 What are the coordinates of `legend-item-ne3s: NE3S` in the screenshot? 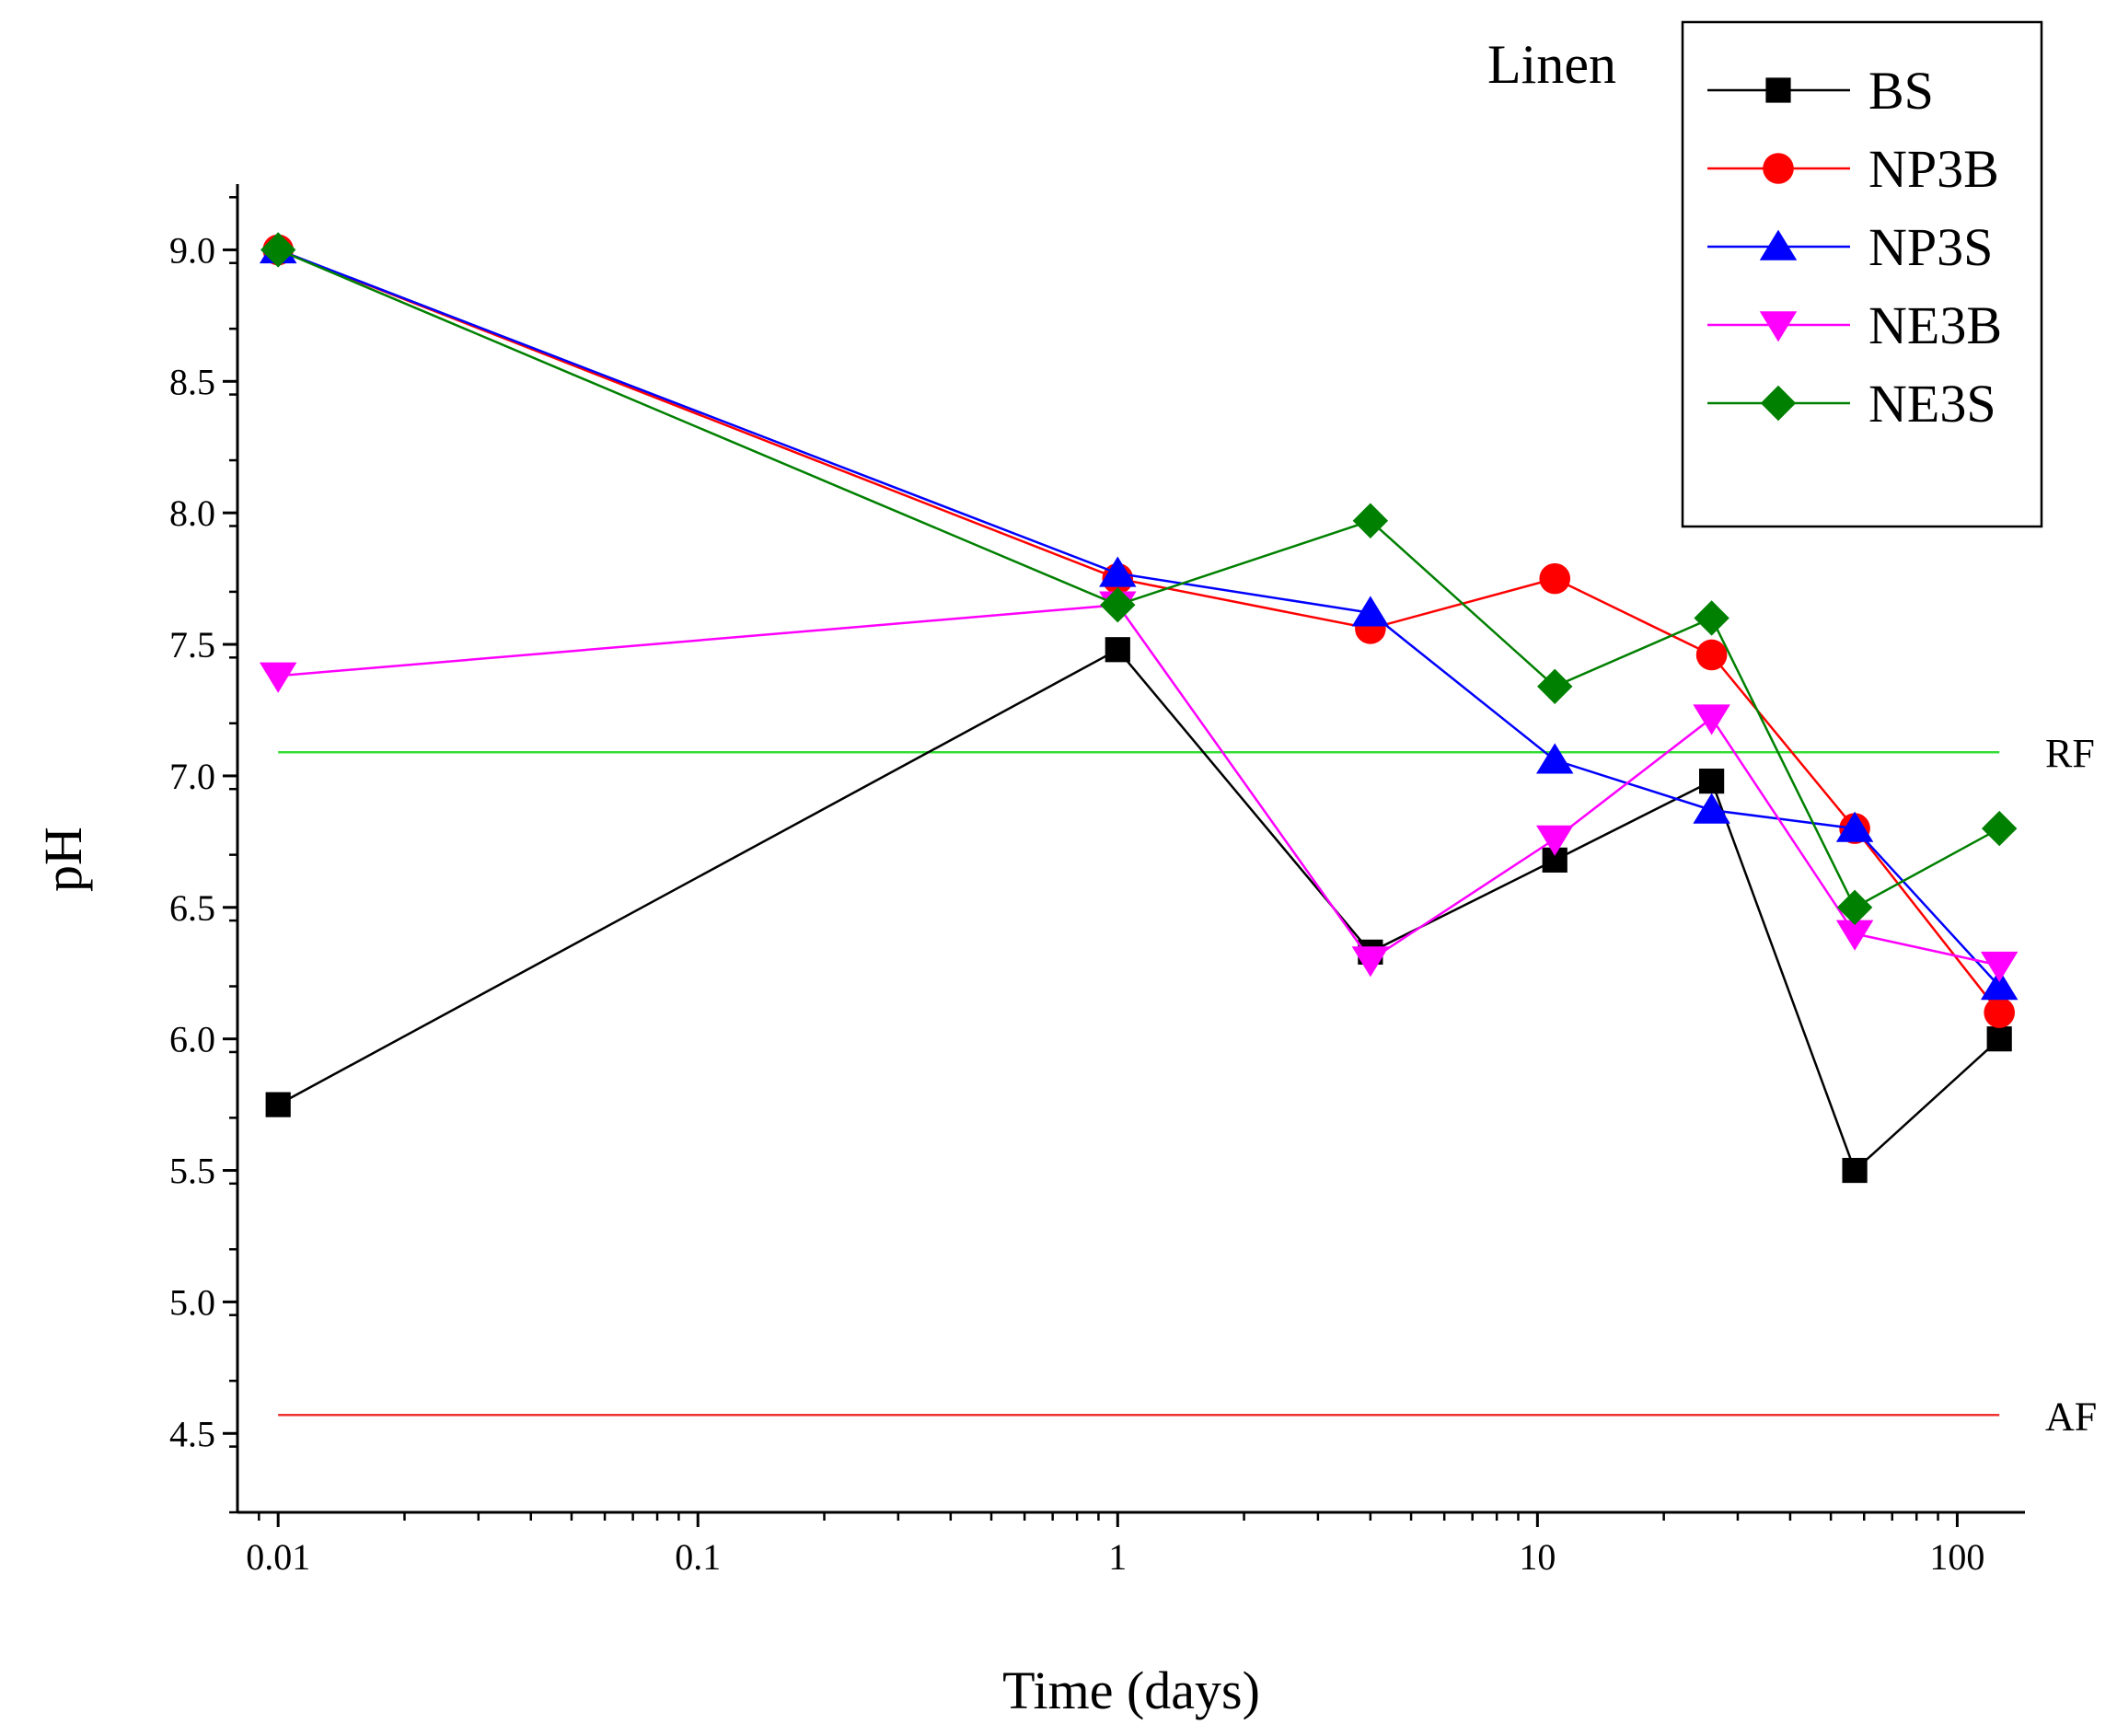 It's located at (1851, 404).